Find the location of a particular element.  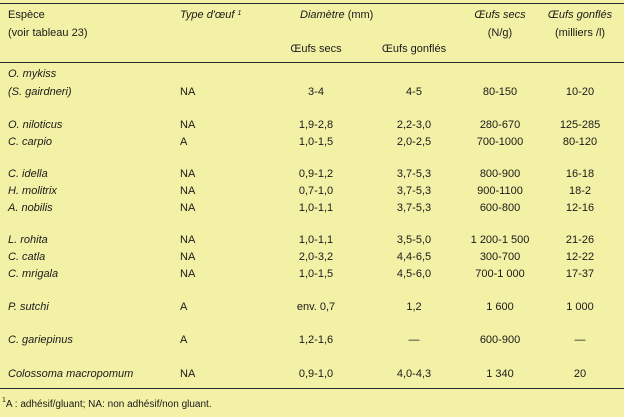

header-gonfles-sub: Œufs gonflés is located at coordinates (414, 49).